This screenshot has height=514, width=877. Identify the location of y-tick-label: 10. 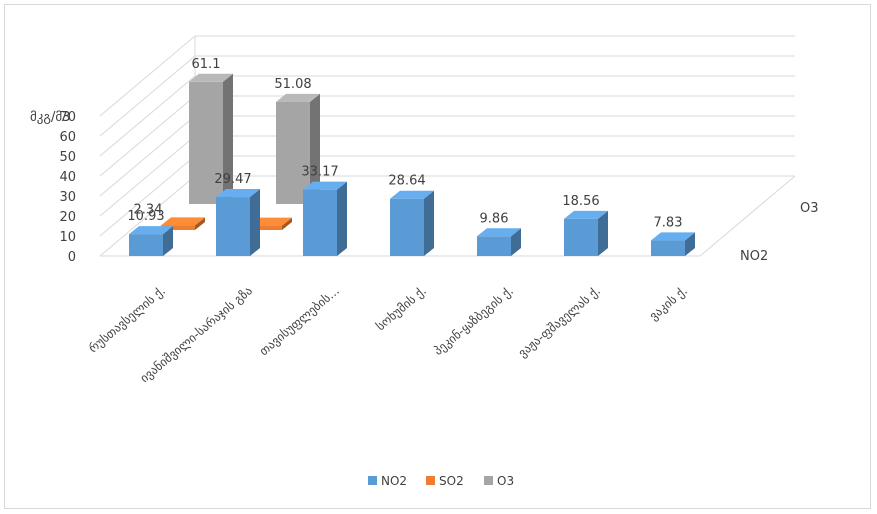
(67, 237).